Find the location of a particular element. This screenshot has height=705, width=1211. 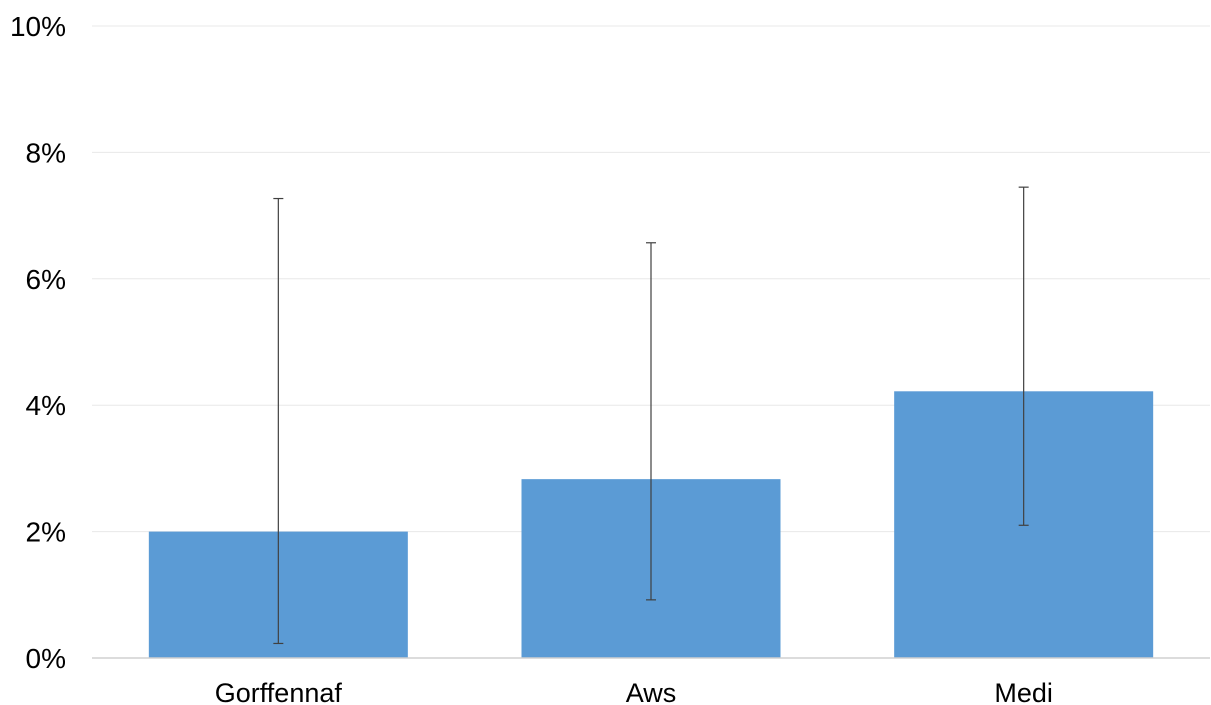

y-tick-labels: 0% 2% 4% 6% 8% 10% is located at coordinates (38, 342).